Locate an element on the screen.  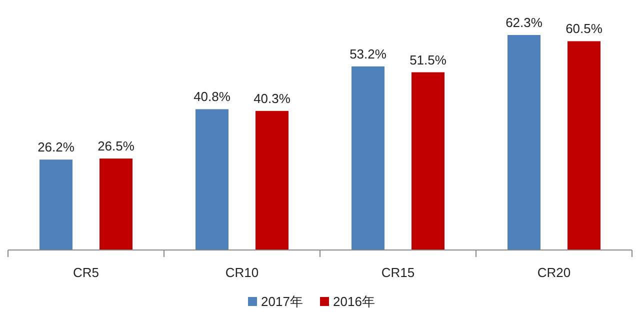
x-tick-label: CR10 is located at coordinates (242, 272).